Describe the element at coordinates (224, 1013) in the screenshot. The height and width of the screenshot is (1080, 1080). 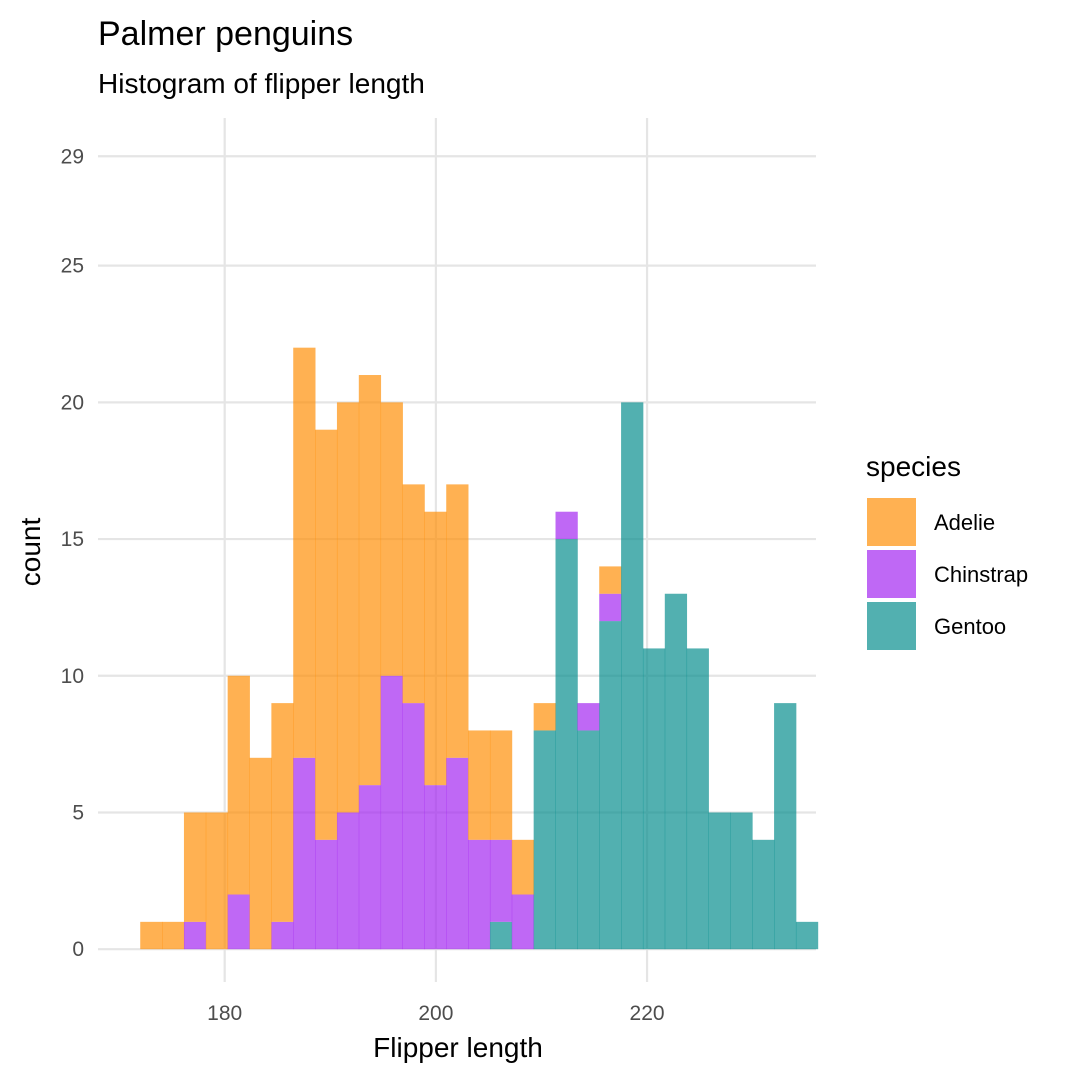
I see `x-tick-label-180: 180` at that location.